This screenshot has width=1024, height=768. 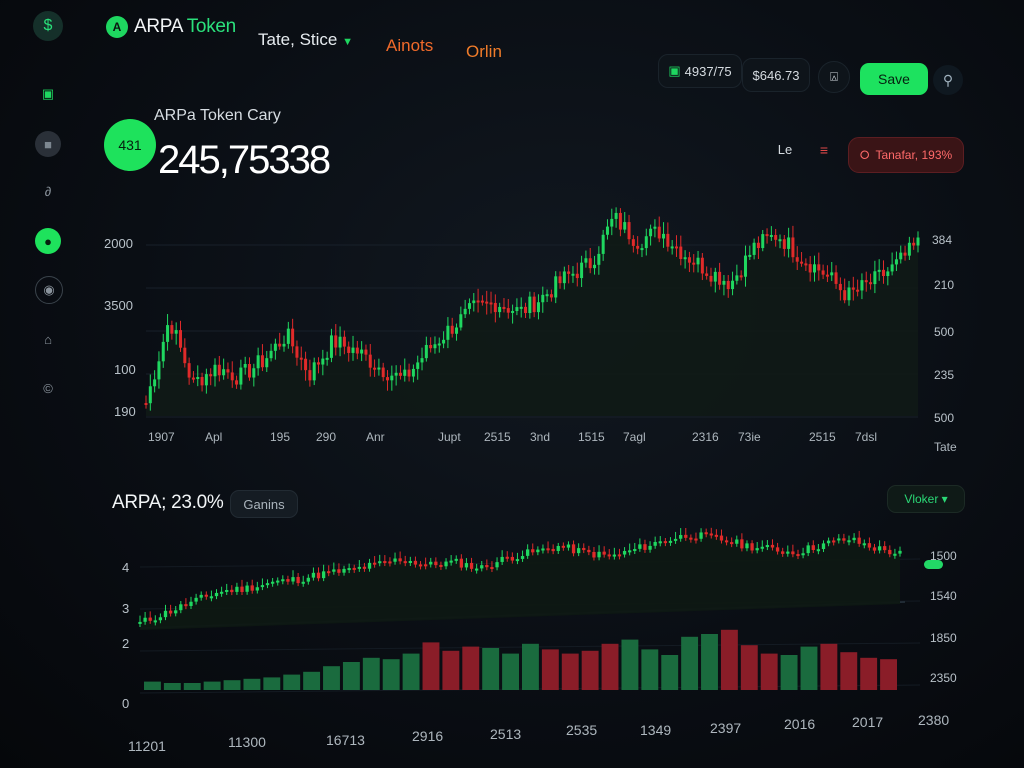 I want to click on range-button: Le, so click(x=785, y=149).